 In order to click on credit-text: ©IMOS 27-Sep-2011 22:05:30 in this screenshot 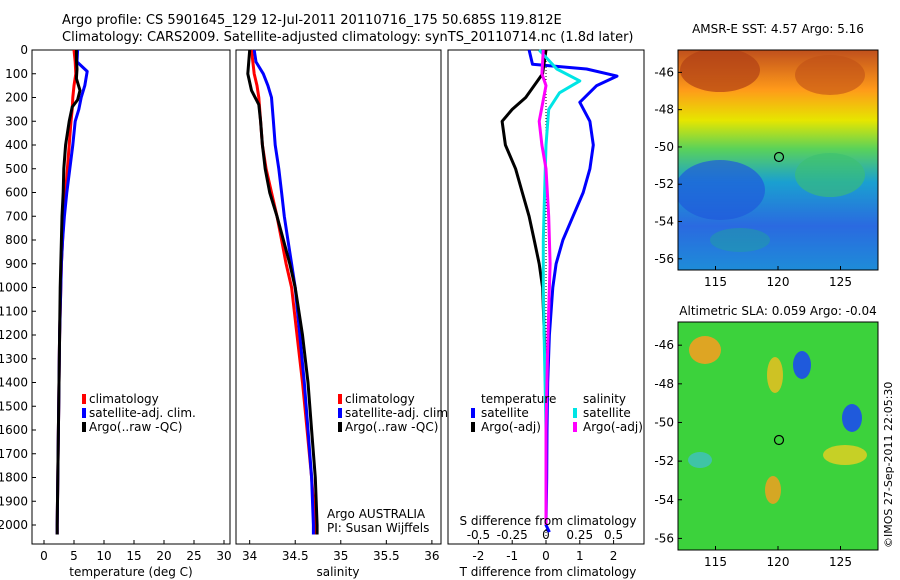, I will do `click(888, 465)`.